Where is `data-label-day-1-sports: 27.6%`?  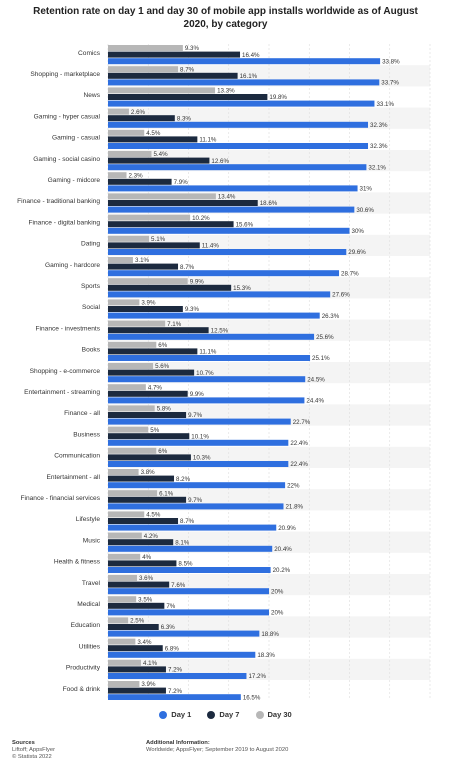
data-label-day-1-sports: 27.6% is located at coordinates (341, 295).